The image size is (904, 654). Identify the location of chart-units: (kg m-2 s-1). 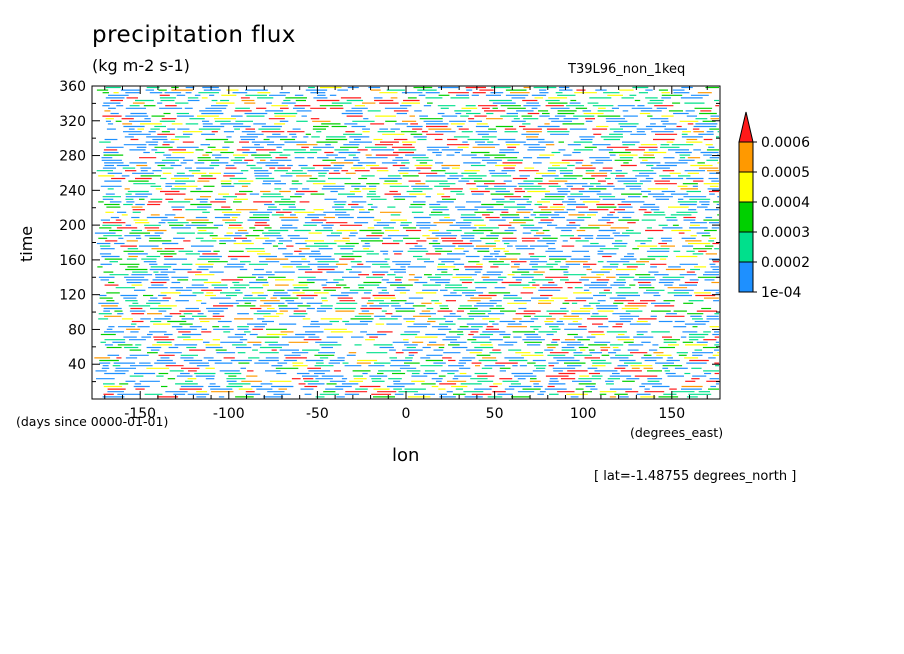
(141, 65).